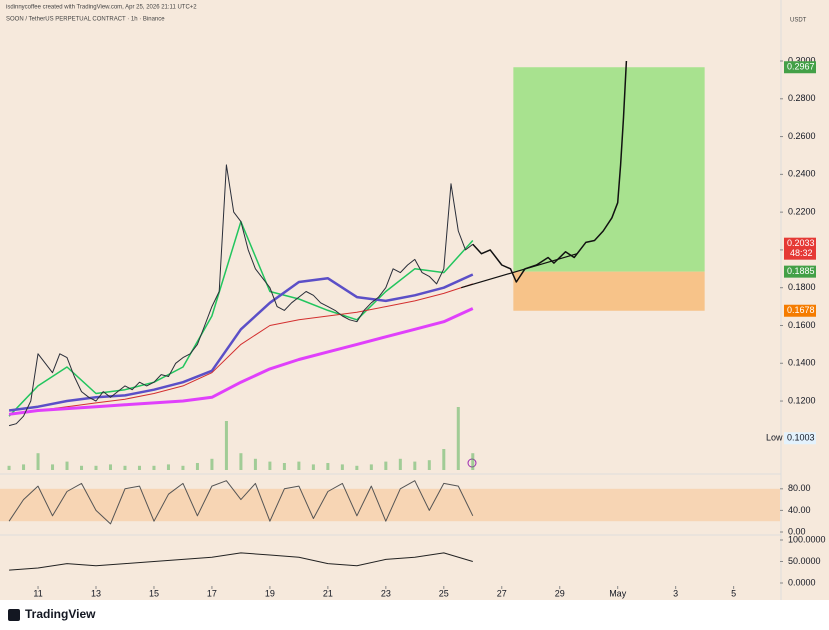 This screenshot has height=630, width=829. Describe the element at coordinates (328, 593) in the screenshot. I see `x-tick-label: 21` at that location.